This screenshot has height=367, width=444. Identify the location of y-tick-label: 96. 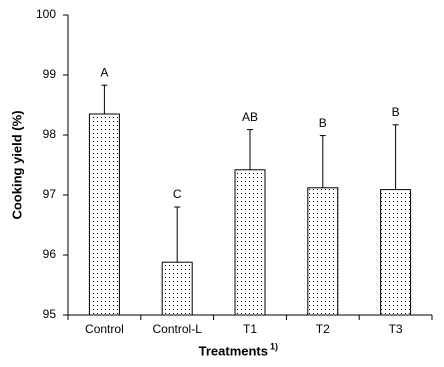
(50, 254).